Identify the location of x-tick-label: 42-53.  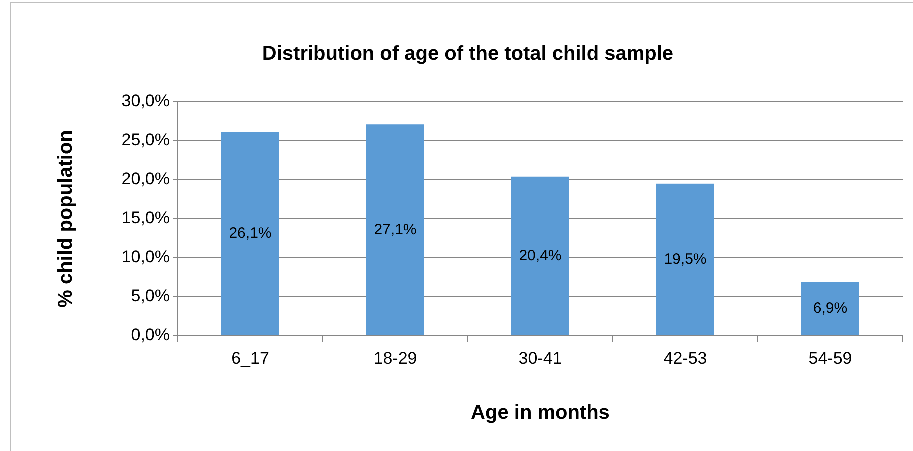
(686, 358).